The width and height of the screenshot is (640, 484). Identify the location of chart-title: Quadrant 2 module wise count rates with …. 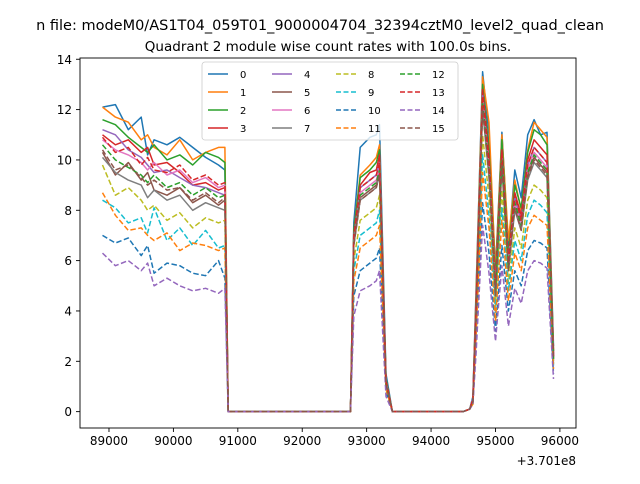
(328, 47).